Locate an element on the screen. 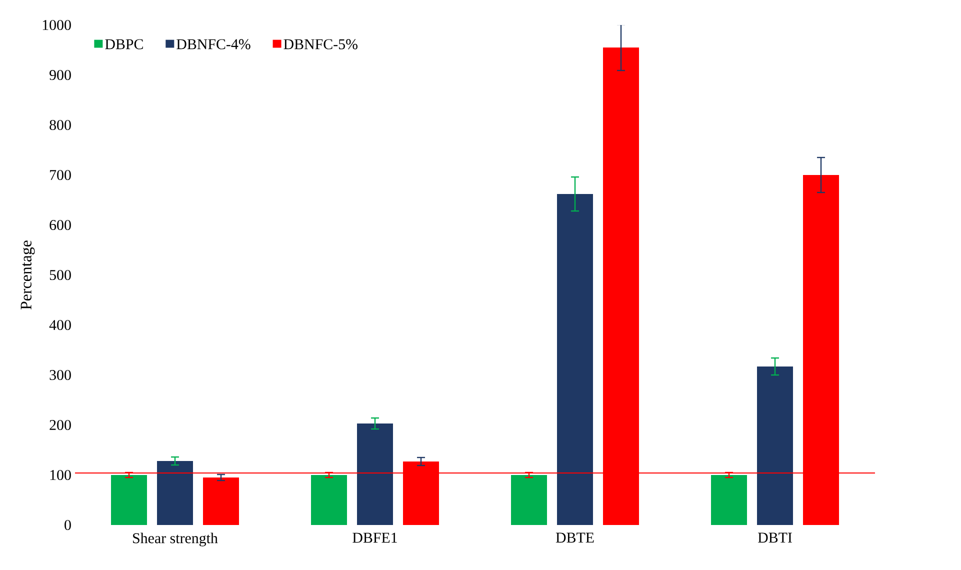 This screenshot has height=570, width=961. y-tick-label: 800 is located at coordinates (60, 125).